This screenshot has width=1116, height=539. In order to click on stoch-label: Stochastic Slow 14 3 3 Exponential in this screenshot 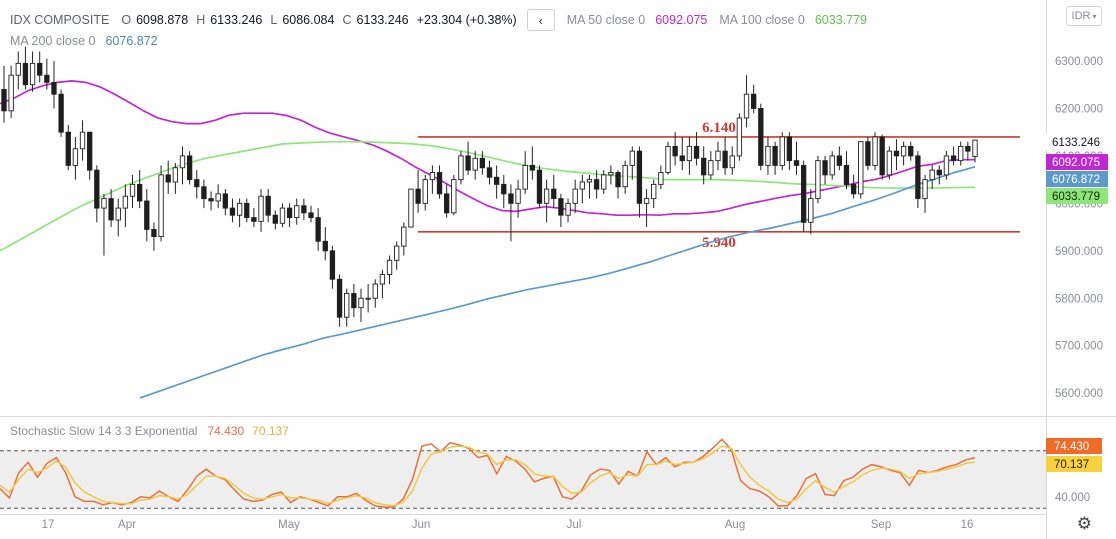, I will do `click(104, 431)`.